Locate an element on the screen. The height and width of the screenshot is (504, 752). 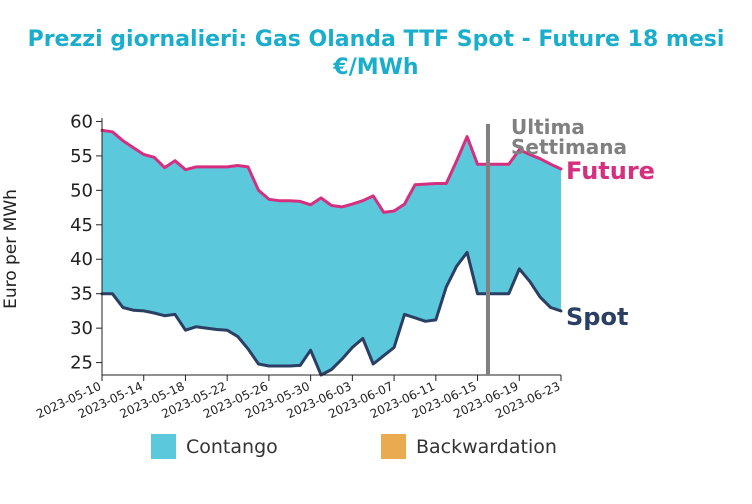
future-series-label: Future is located at coordinates (610, 171).